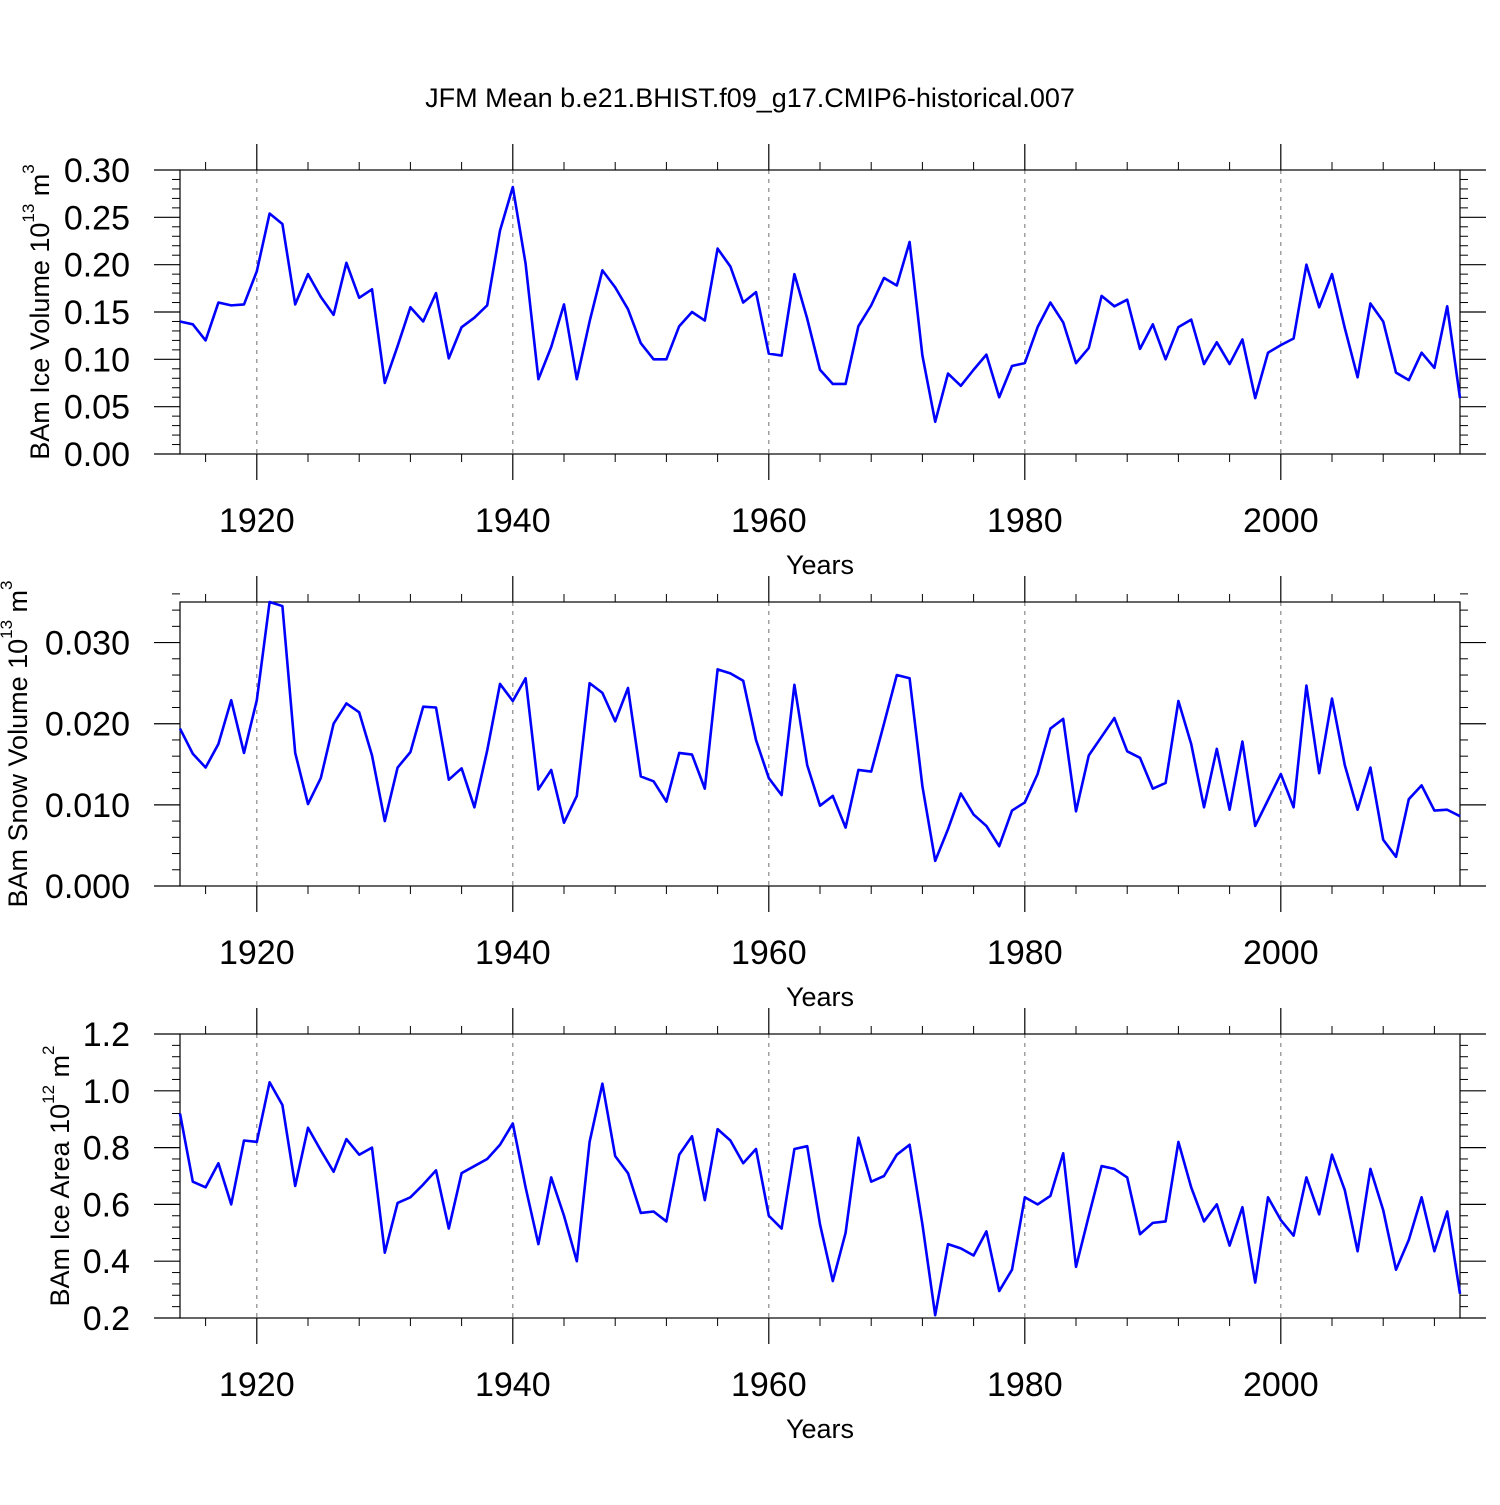  Describe the element at coordinates (97, 218) in the screenshot. I see `y-tick-label-0.25: 0.25` at that location.